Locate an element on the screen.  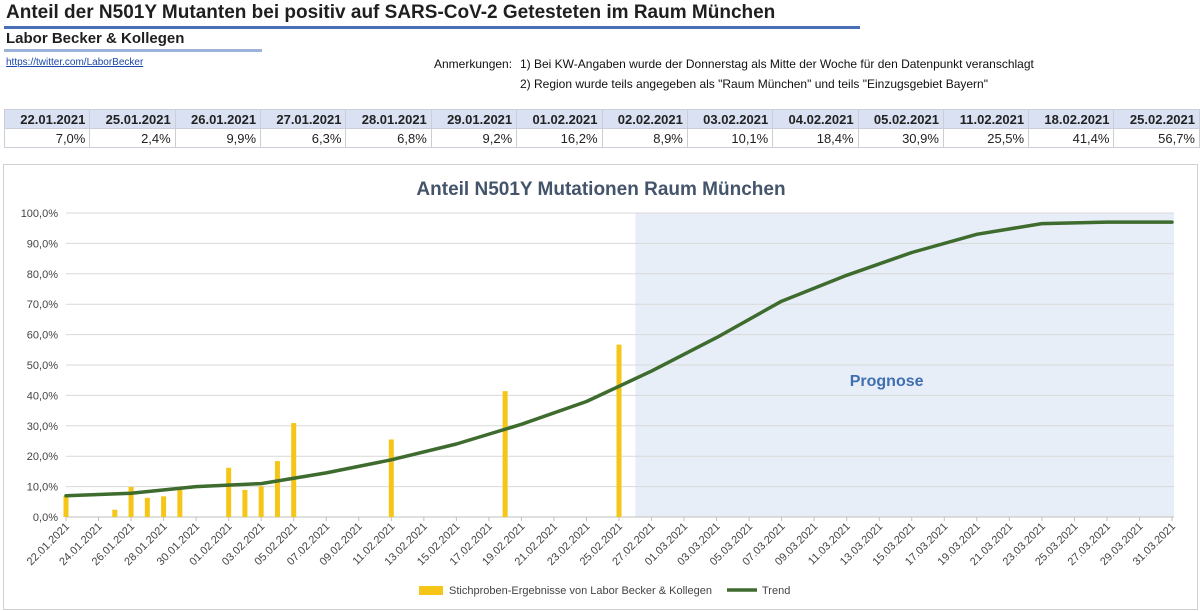
table-value-cell: 56,7% is located at coordinates (1156, 138).